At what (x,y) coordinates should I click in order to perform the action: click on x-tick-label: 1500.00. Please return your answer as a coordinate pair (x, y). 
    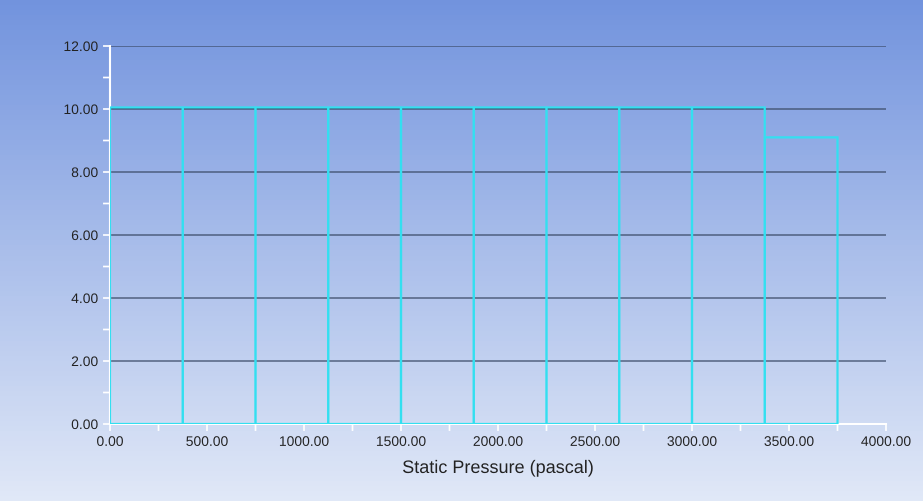
    Looking at the image, I should click on (401, 441).